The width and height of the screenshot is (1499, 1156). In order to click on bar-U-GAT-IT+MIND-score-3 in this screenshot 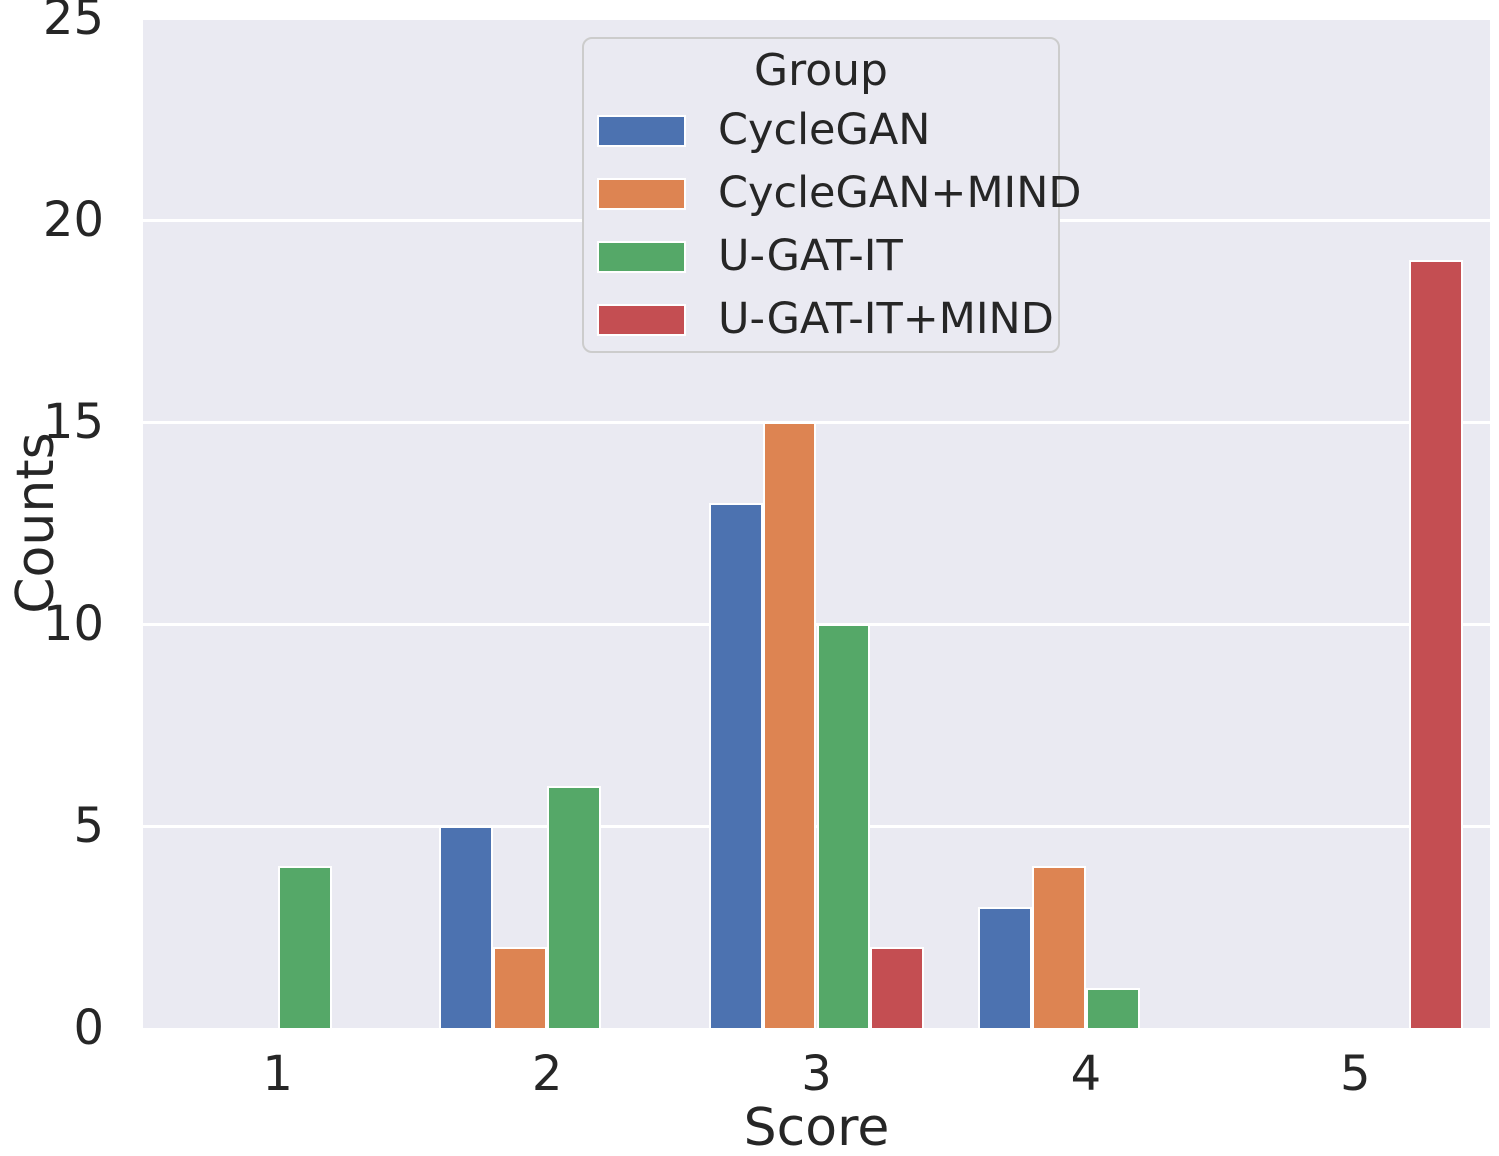, I will do `click(897, 987)`.